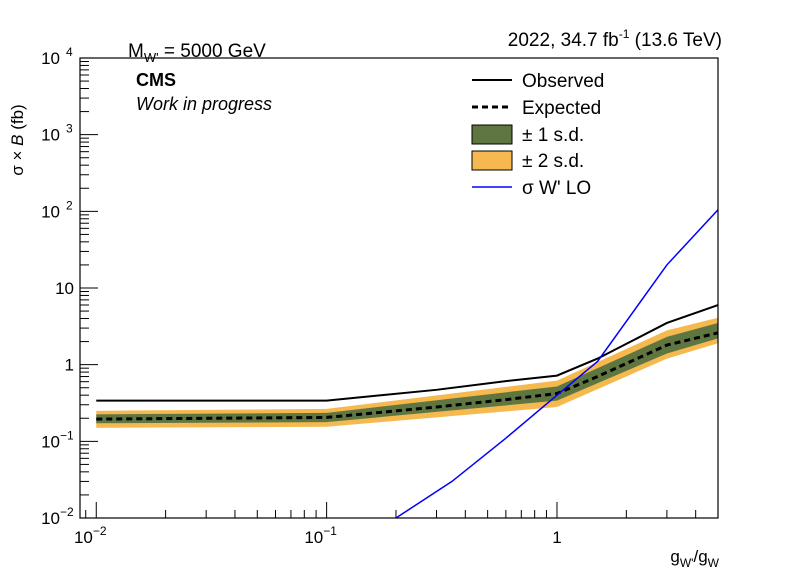 This screenshot has height=576, width=798. What do you see at coordinates (556, 537) in the screenshot?
I see `x-tick-label: 1` at bounding box center [556, 537].